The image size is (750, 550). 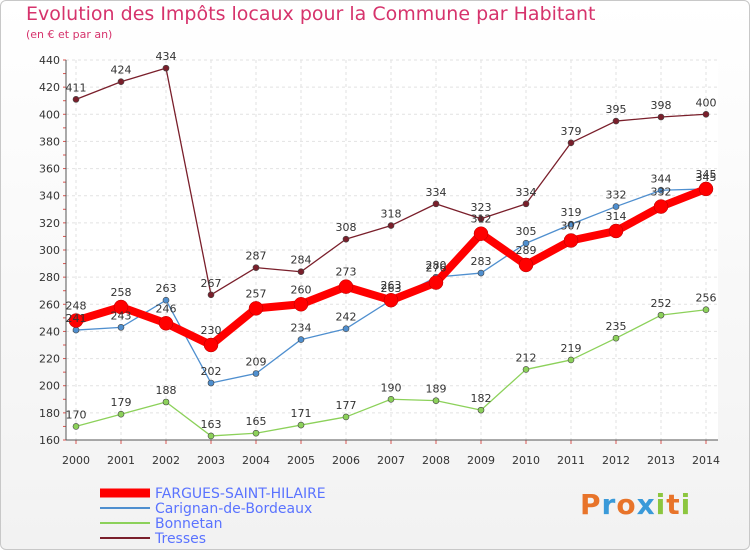 I want to click on data-label-carignan-de-bordeaux: 280, so click(x=436, y=265).